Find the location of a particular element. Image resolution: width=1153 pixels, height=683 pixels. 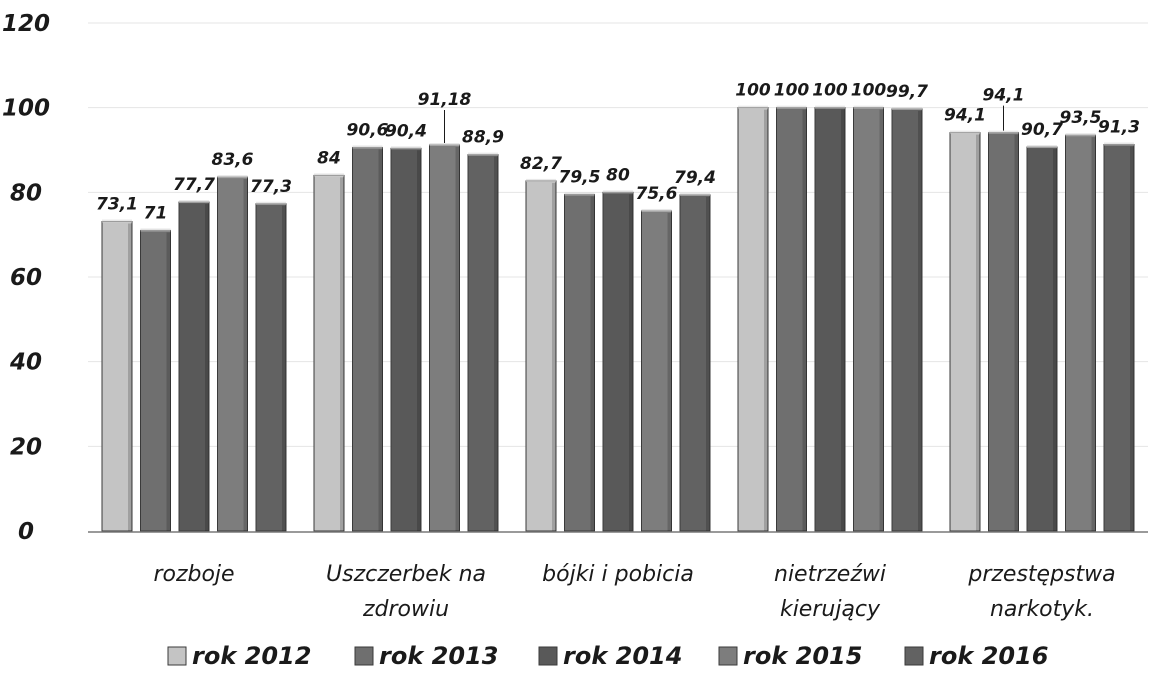

data-label: 90,4 is located at coordinates (406, 131).